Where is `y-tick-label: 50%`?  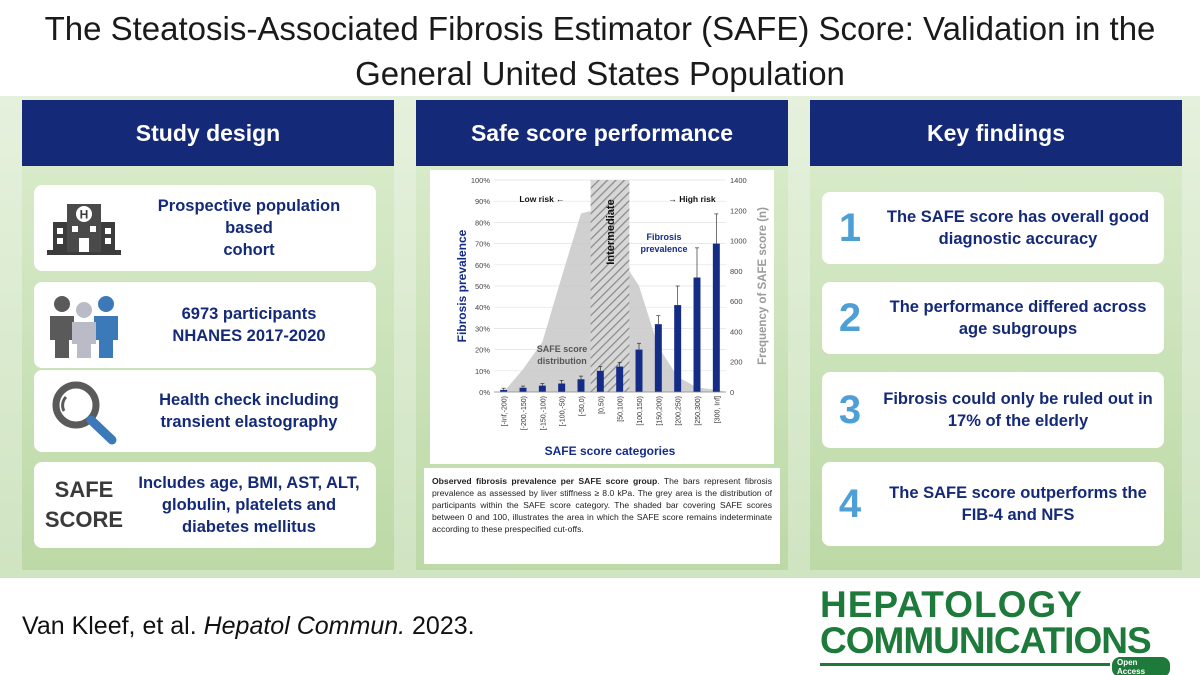
y-tick-label: 50% is located at coordinates (482, 286).